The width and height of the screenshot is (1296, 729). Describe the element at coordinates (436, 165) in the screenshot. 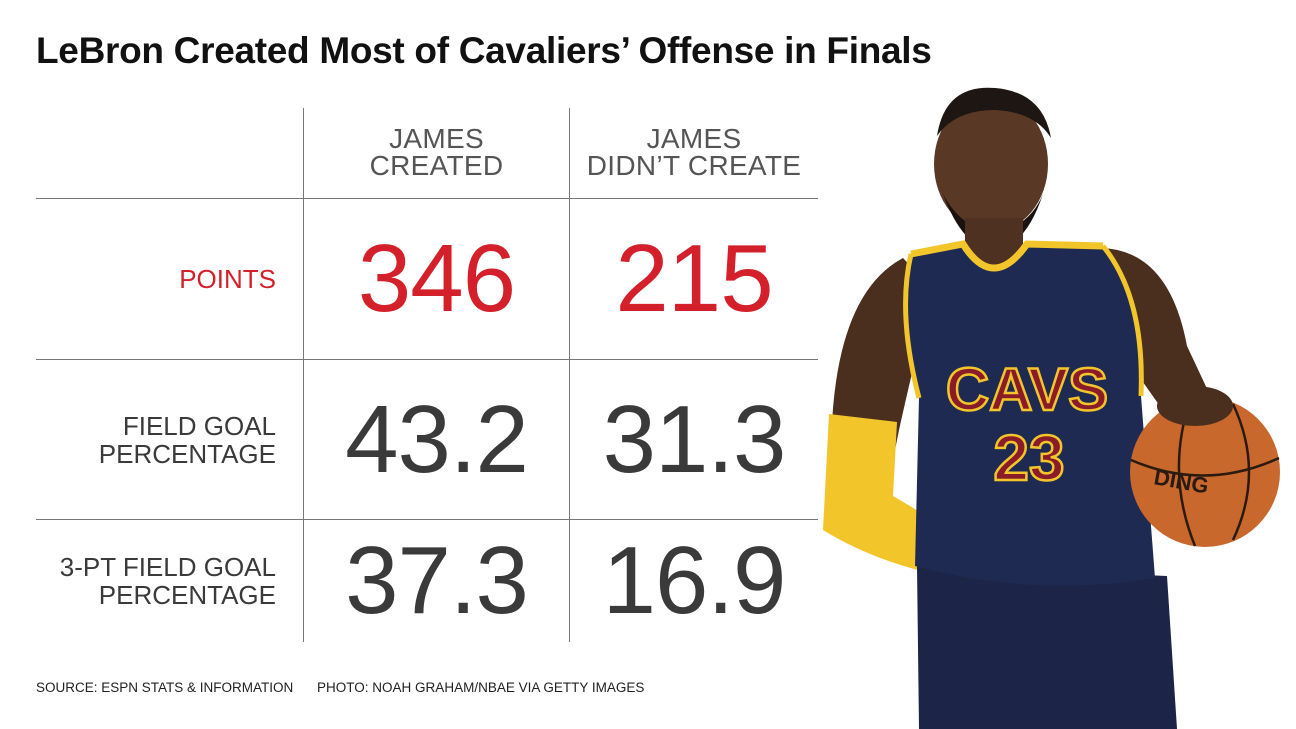

I see `column-header-line: CREATED` at that location.